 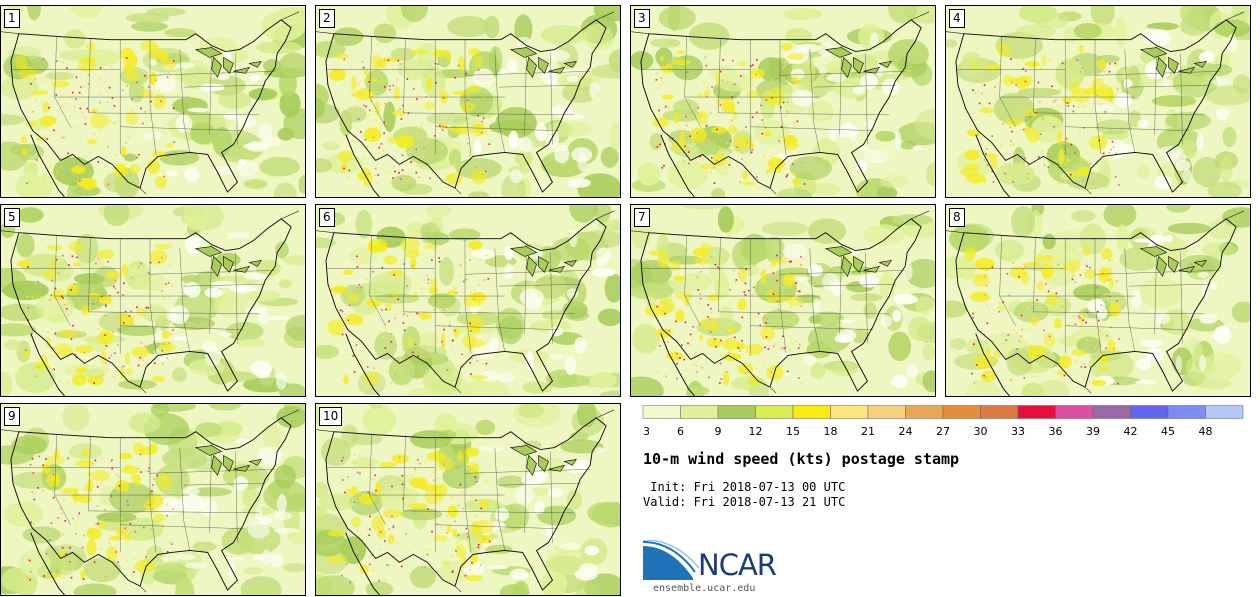 What do you see at coordinates (12, 217) in the screenshot?
I see `member-label: 5` at bounding box center [12, 217].